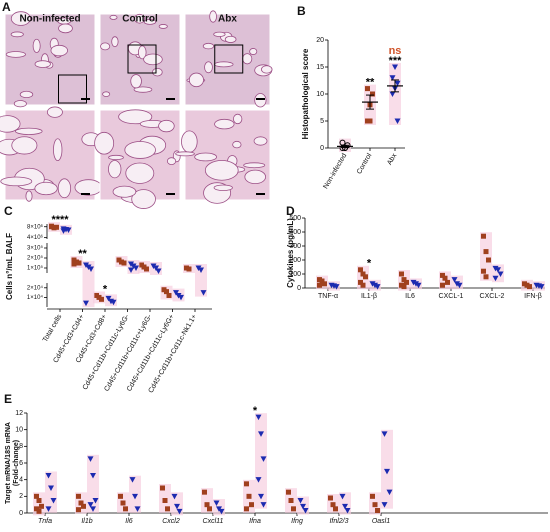  What do you see at coordinates (410, 296) in the screenshot?
I see `x-tick-label: IL6` at bounding box center [410, 296].